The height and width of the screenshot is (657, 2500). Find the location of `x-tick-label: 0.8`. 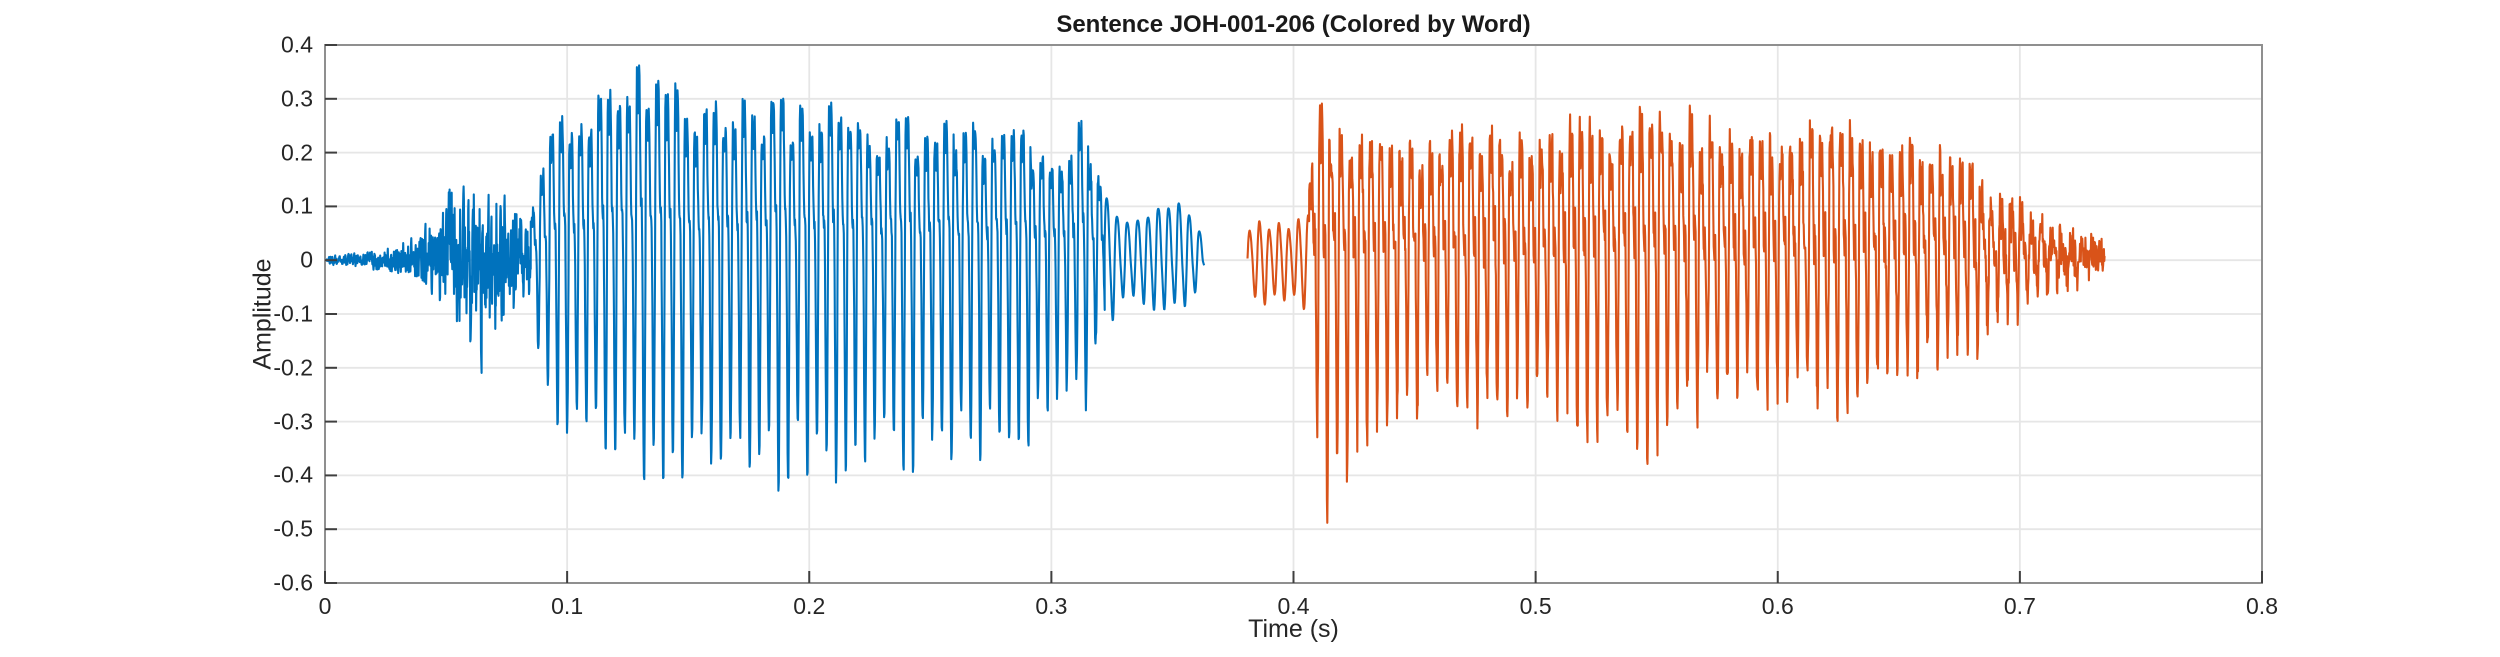

x-tick-label: 0.8 is located at coordinates (2262, 606).